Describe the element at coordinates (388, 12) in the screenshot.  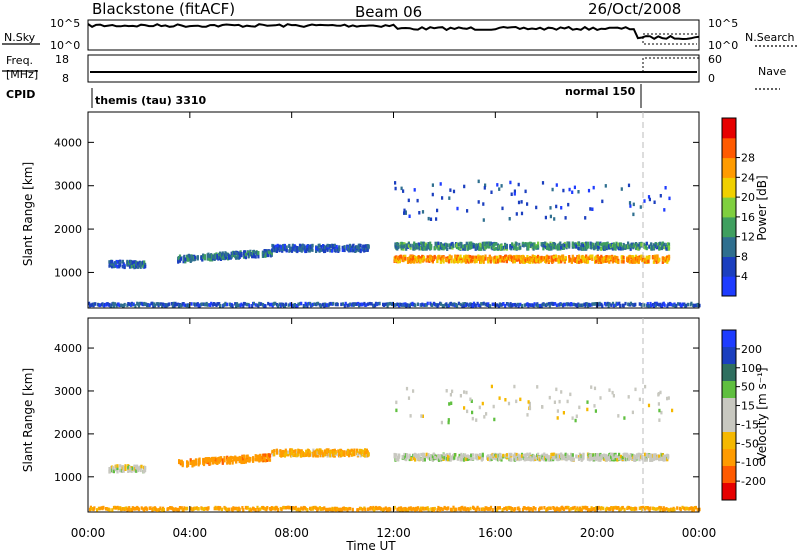
I see `beam-title: Beam 06` at that location.